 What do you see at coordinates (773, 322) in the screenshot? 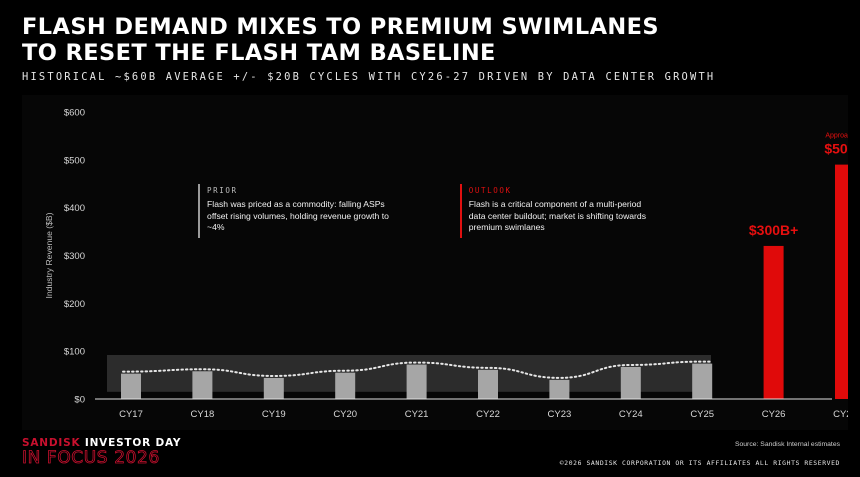
I see `bar-cy26` at bounding box center [773, 322].